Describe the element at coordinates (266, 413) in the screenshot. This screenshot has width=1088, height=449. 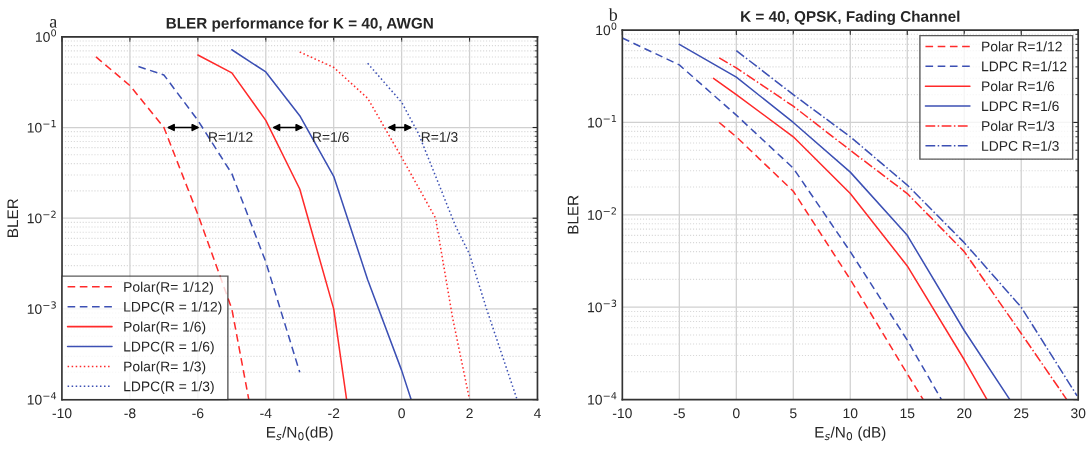
I see `x-tick-label: -4` at that location.